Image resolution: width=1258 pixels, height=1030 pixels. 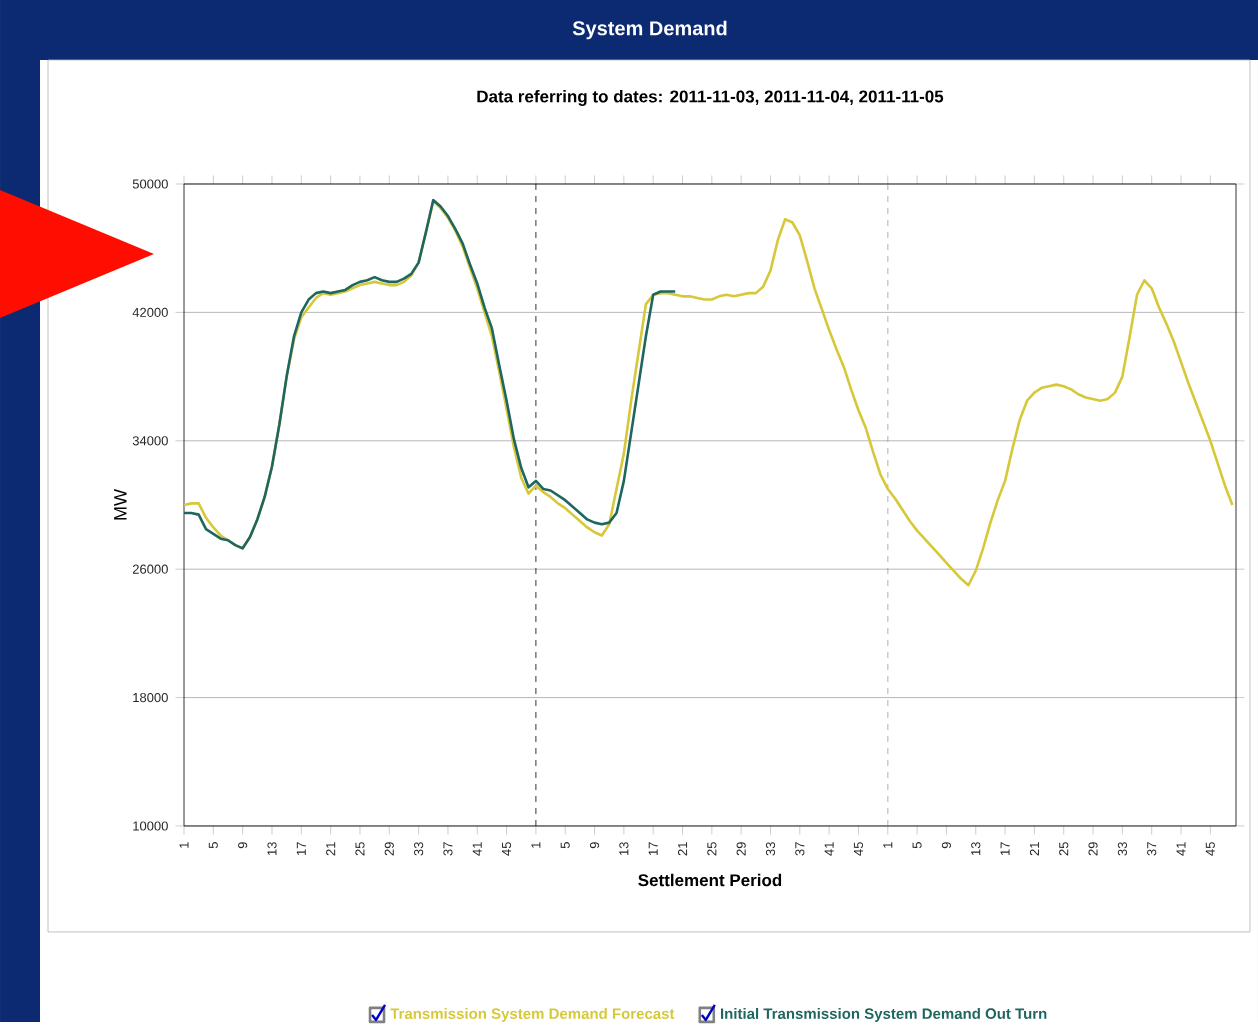 What do you see at coordinates (710, 98) in the screenshot?
I see `chart-subtitle: Data referring to dates: 2011-11-03, 2011-11-04, 2011-11-05` at bounding box center [710, 98].